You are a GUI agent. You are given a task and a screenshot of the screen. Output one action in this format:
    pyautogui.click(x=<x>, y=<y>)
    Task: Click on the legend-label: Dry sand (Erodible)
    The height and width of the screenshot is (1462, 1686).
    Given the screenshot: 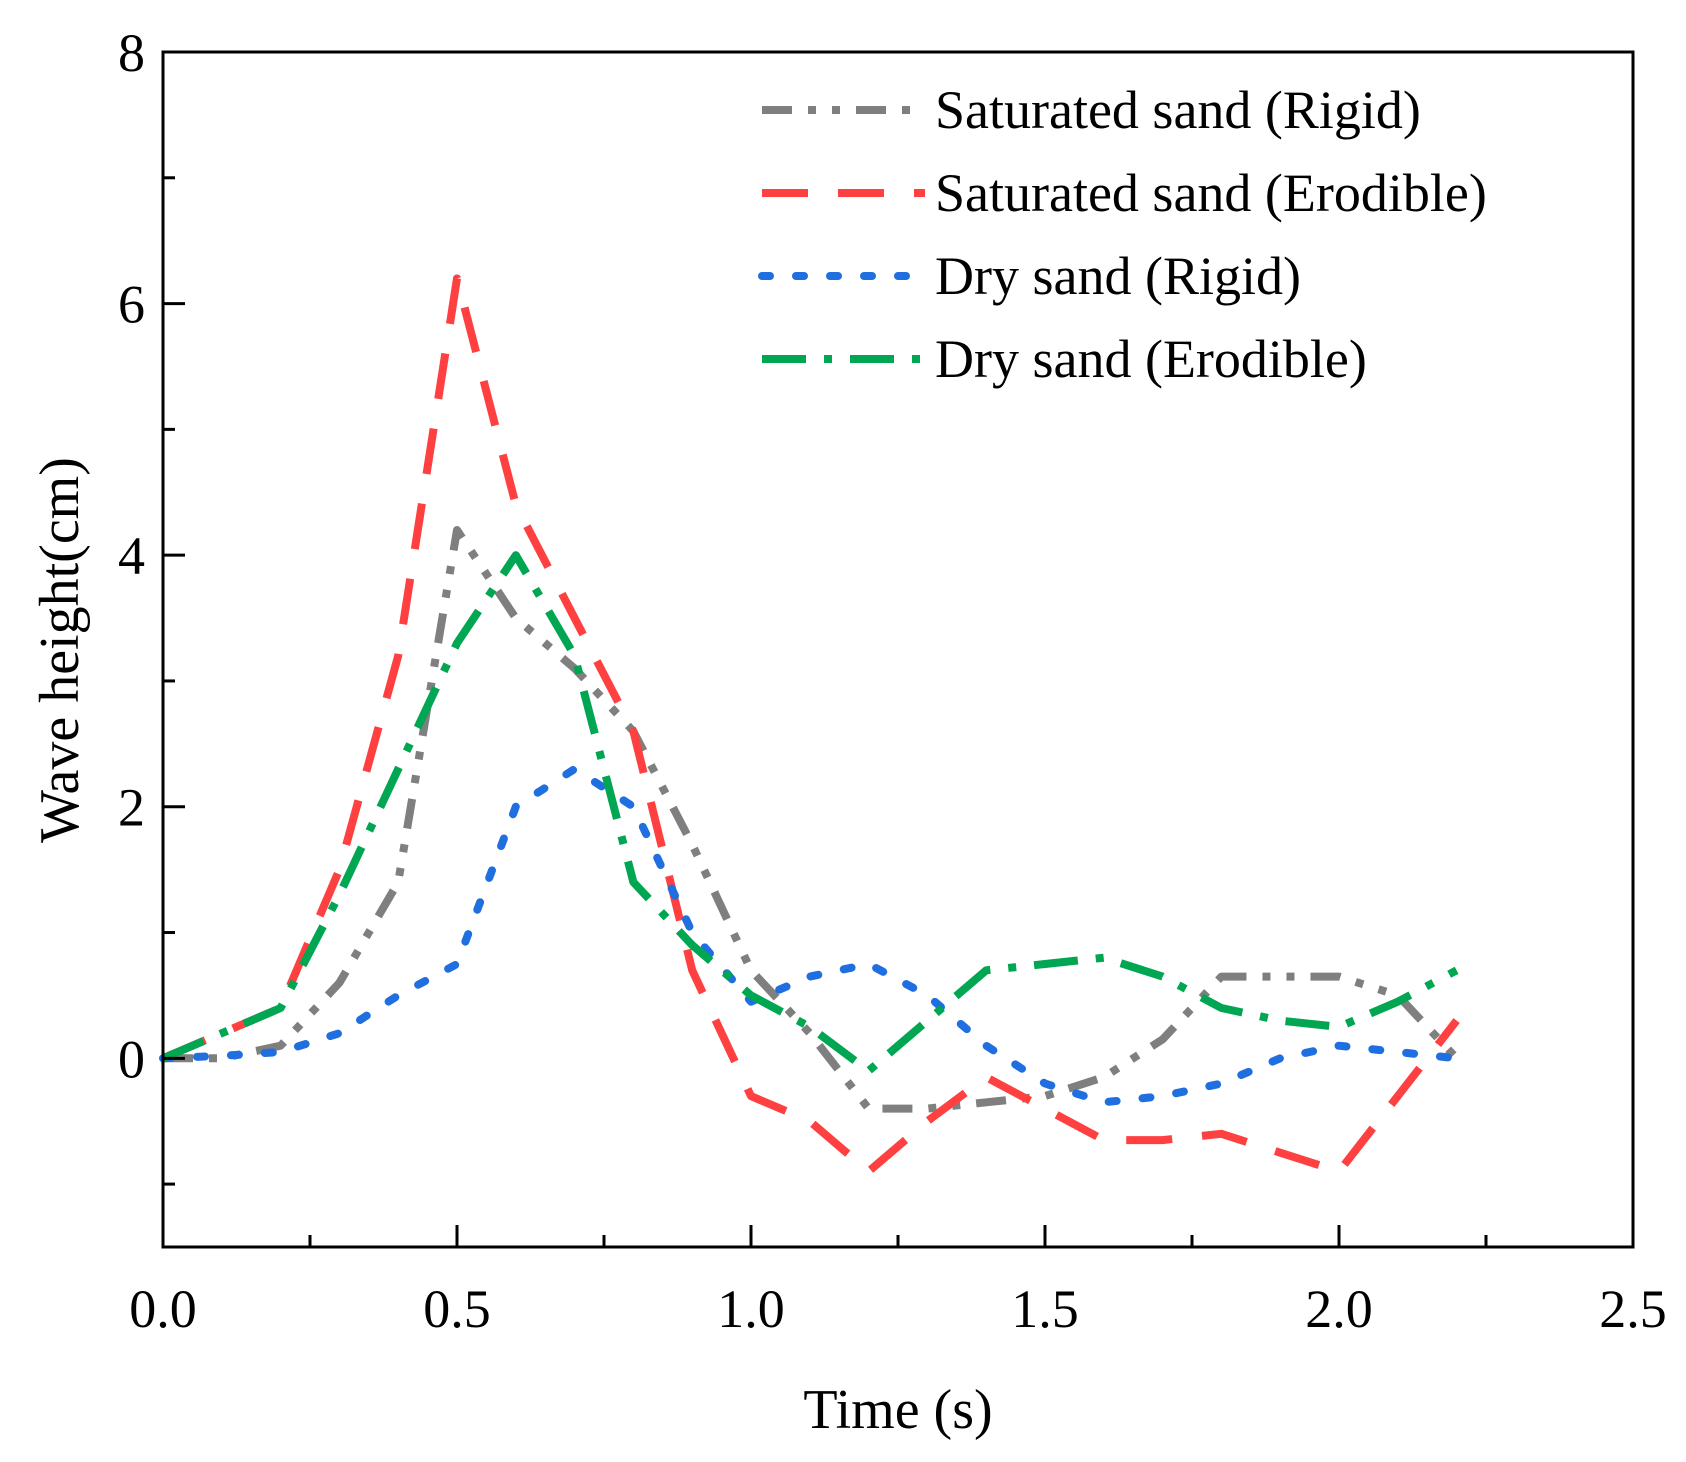 What is the action you would take?
    pyautogui.click(x=1151, y=359)
    